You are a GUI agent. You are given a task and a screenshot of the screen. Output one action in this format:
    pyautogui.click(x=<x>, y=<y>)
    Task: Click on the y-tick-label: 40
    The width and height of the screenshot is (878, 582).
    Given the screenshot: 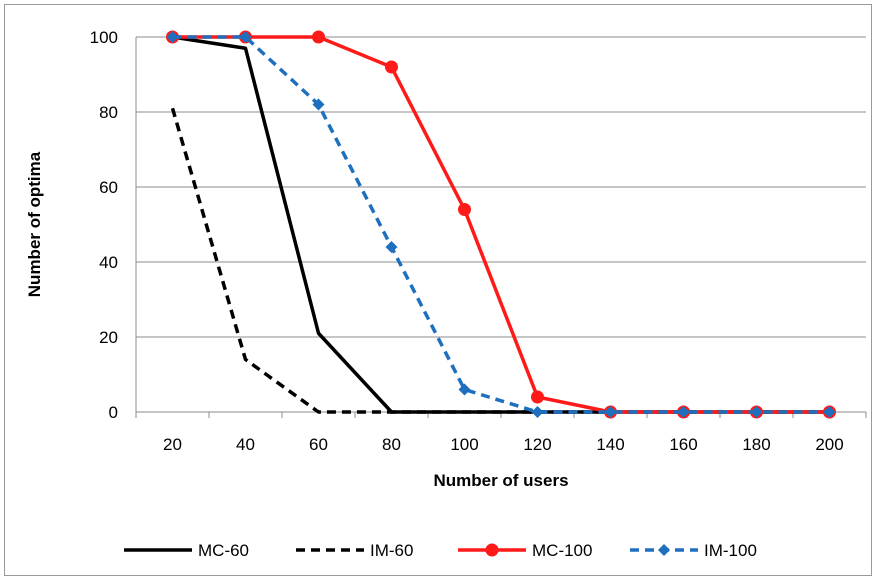 What is the action you would take?
    pyautogui.click(x=108, y=262)
    